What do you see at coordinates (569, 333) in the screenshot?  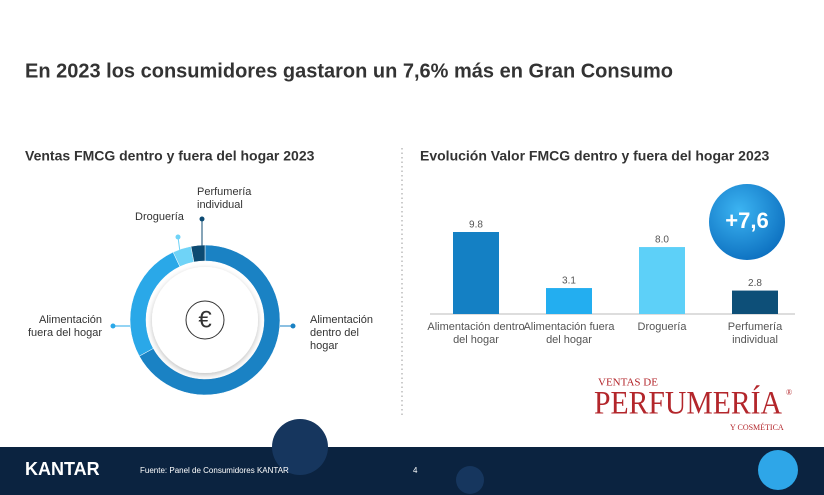 I see `x-tick-label: Alimentación fuera del hogar` at bounding box center [569, 333].